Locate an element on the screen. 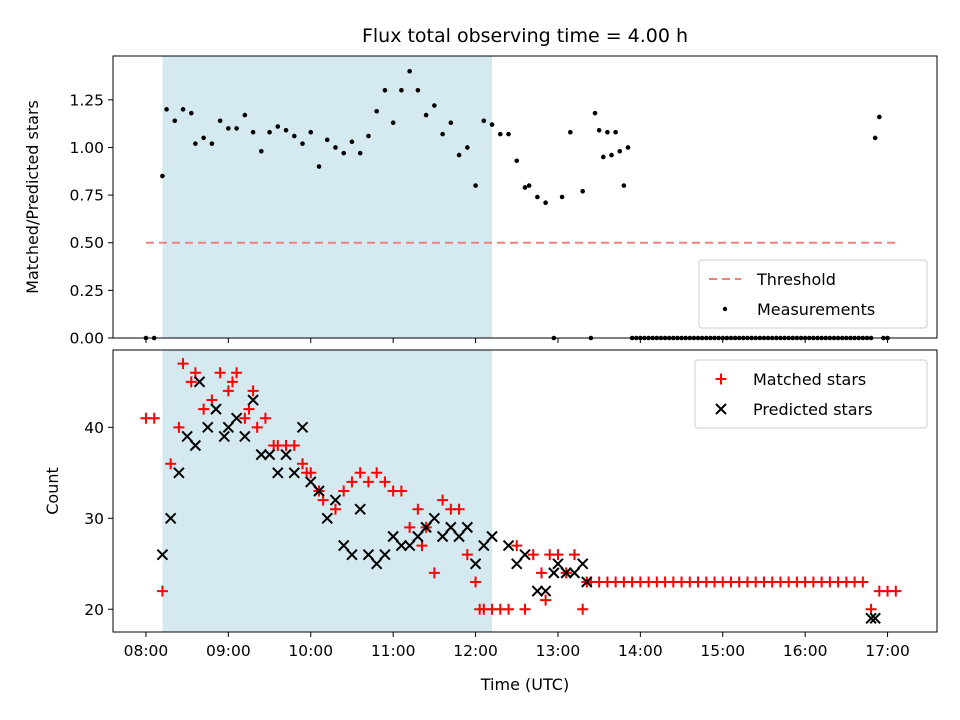 This screenshot has height=720, width=960. legend-measurements-label: Measurements is located at coordinates (816, 309).